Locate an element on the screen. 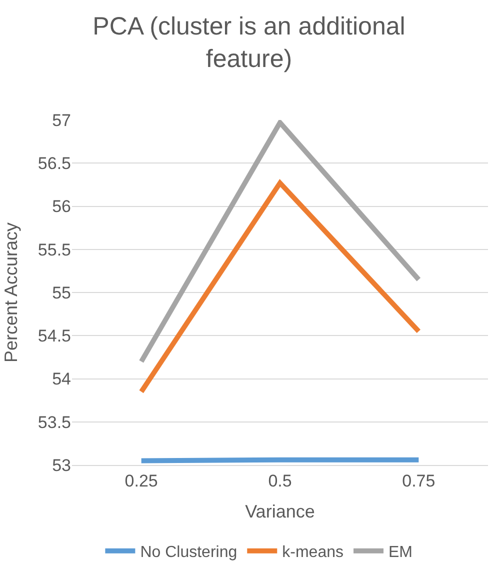 The height and width of the screenshot is (578, 498). y-tick-label: 53 is located at coordinates (61, 465).